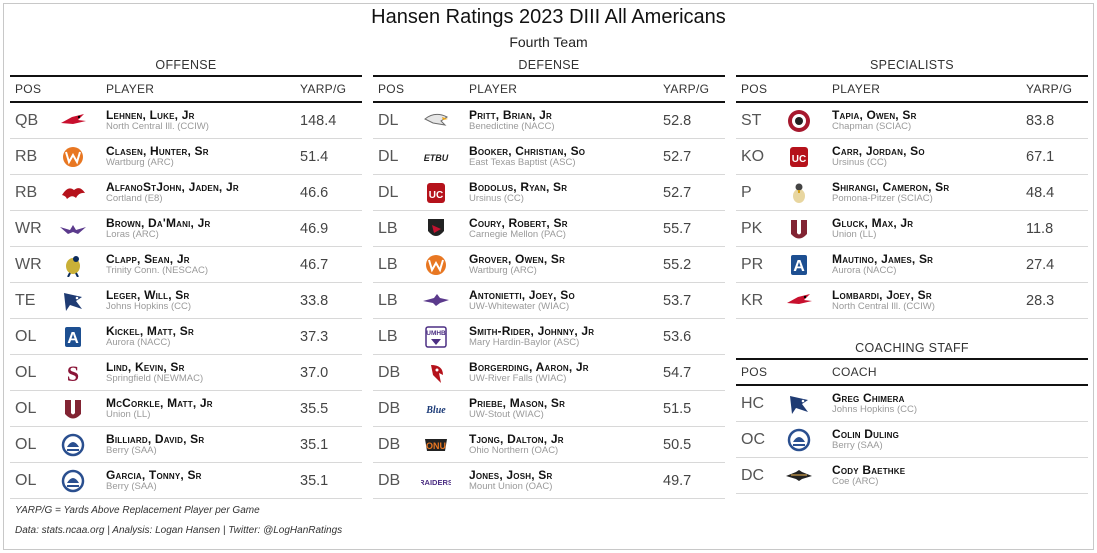 The height and width of the screenshot is (553, 1097). Describe the element at coordinates (73, 338) in the screenshot. I see `svg-text: A` at that location.